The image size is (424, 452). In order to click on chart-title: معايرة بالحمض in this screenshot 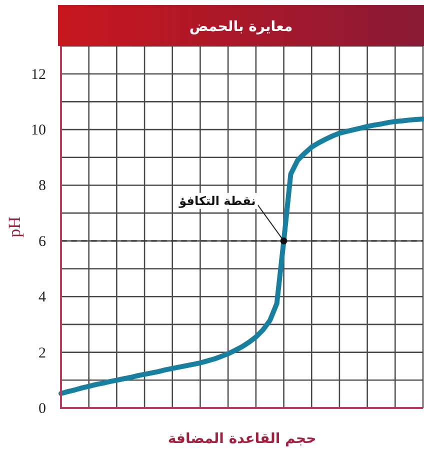, I will do `click(241, 27)`.